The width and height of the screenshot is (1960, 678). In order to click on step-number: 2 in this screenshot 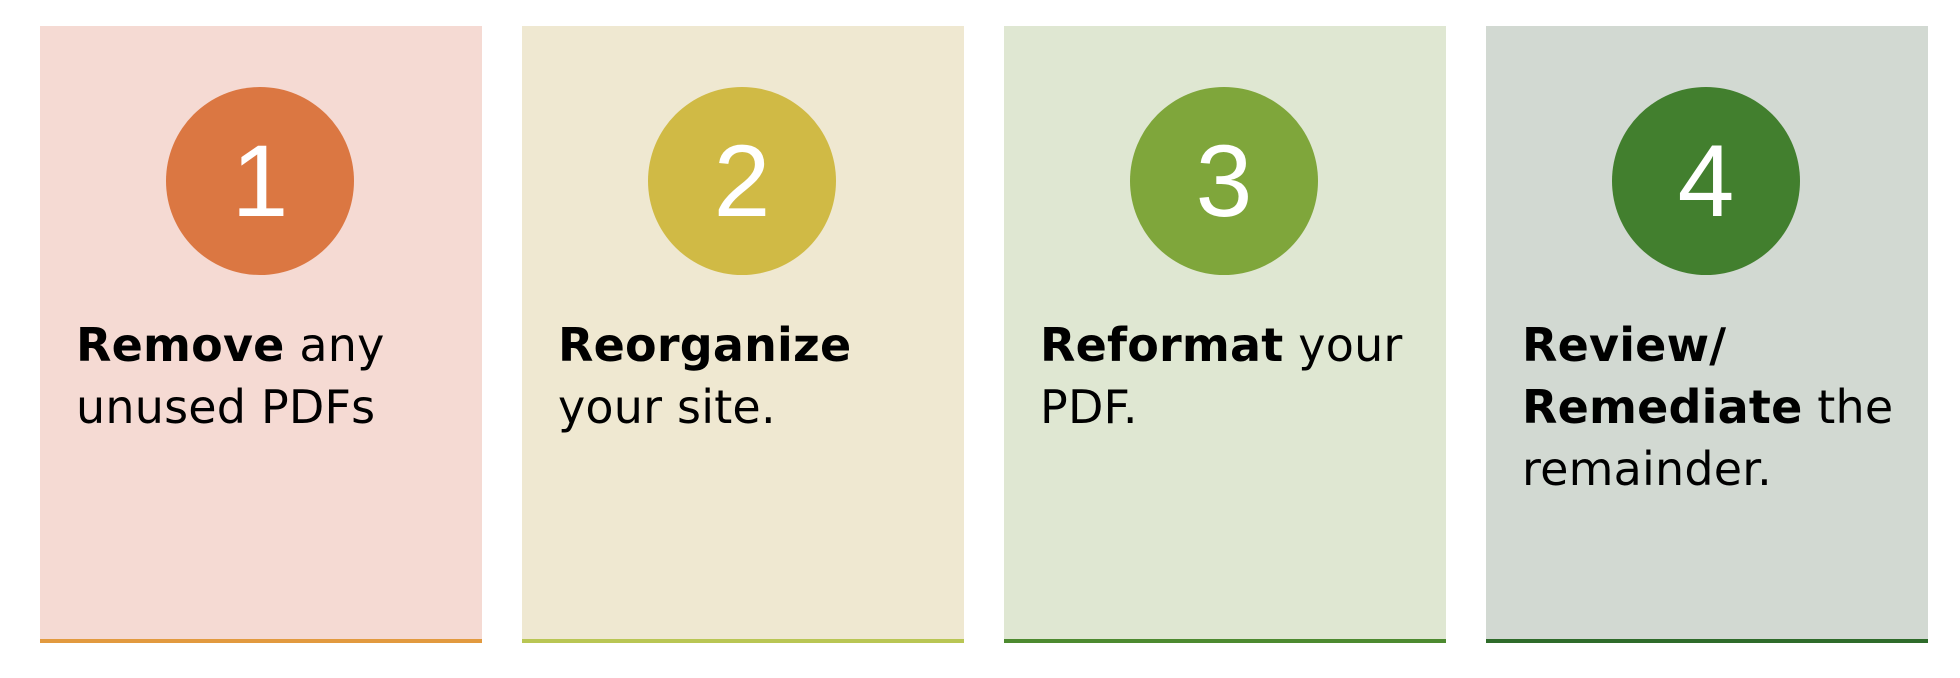, I will do `click(742, 181)`.